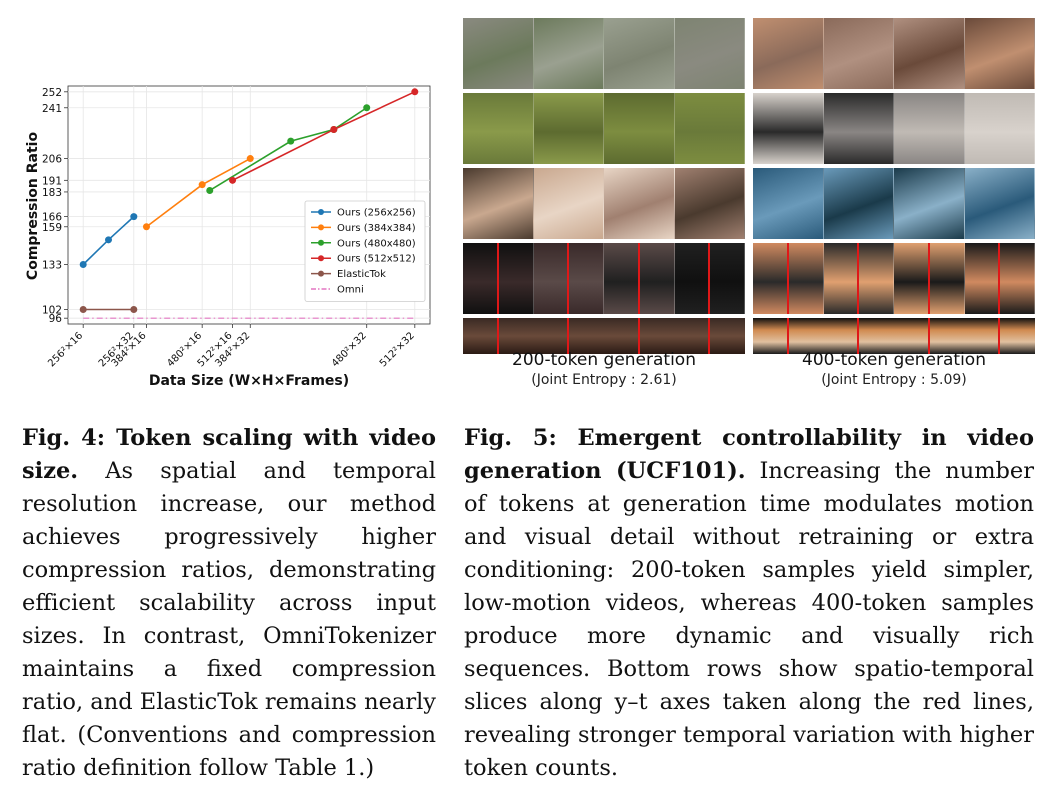 This screenshot has height=795, width=1053. What do you see at coordinates (397, 349) in the screenshot?
I see `x-tick-label: 512²×32` at bounding box center [397, 349].